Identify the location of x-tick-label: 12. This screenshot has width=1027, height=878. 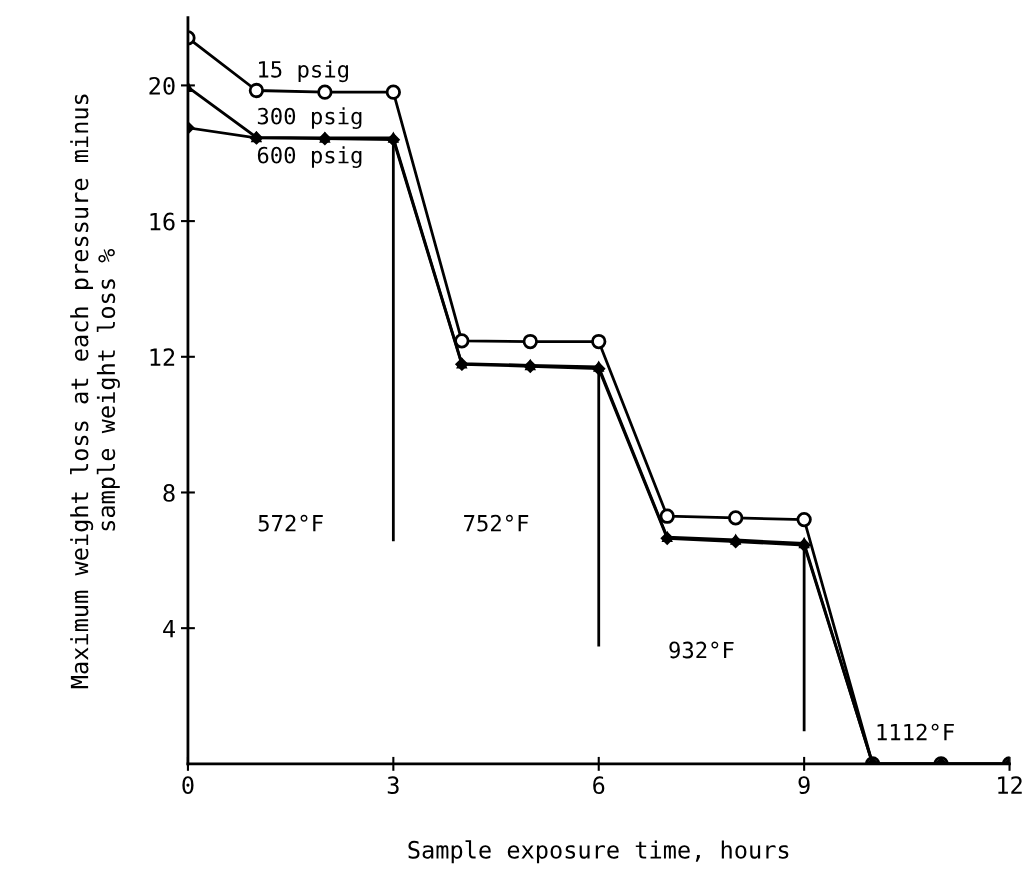
(1010, 785).